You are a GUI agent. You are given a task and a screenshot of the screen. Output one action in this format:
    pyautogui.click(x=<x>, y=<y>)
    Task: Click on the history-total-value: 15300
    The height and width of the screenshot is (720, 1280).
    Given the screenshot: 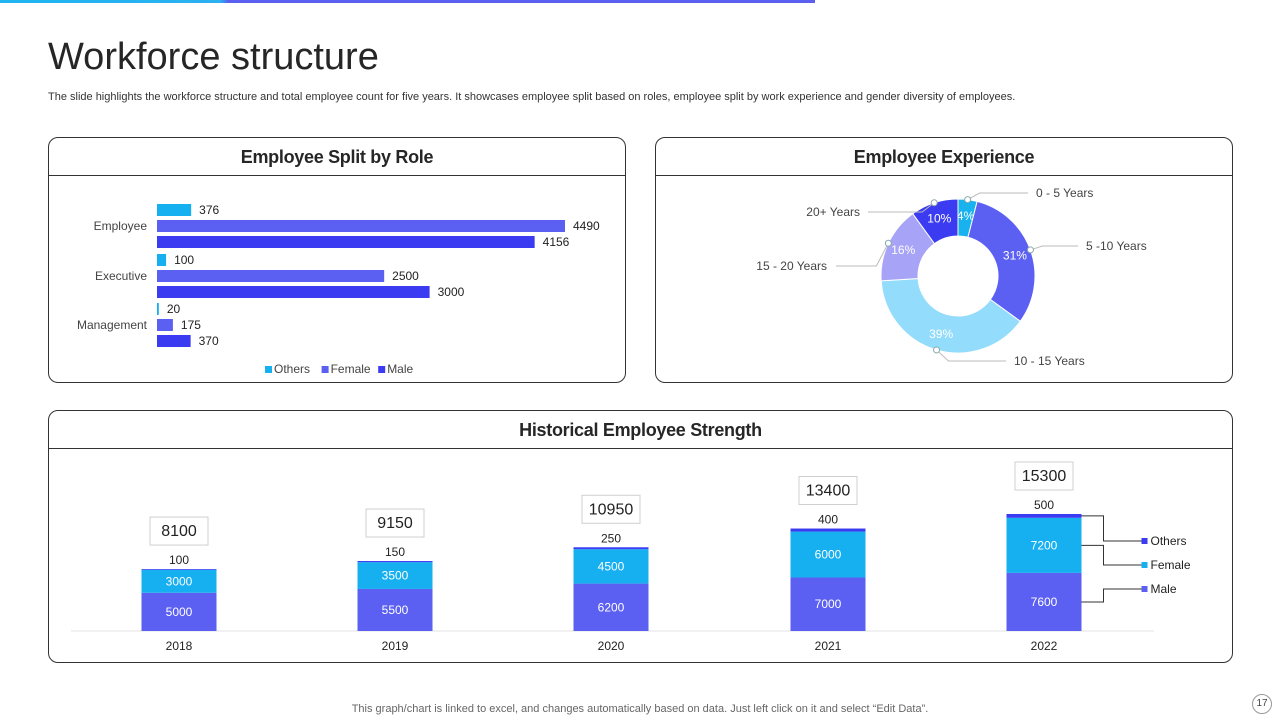 What is the action you would take?
    pyautogui.click(x=1044, y=476)
    